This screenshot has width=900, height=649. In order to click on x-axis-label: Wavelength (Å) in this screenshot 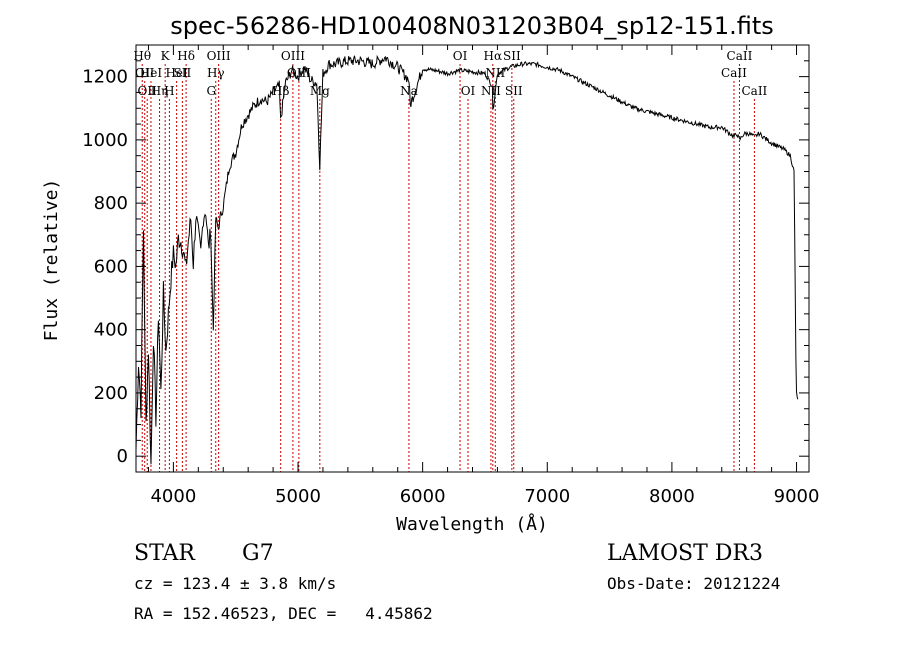, I will do `click(472, 524)`.